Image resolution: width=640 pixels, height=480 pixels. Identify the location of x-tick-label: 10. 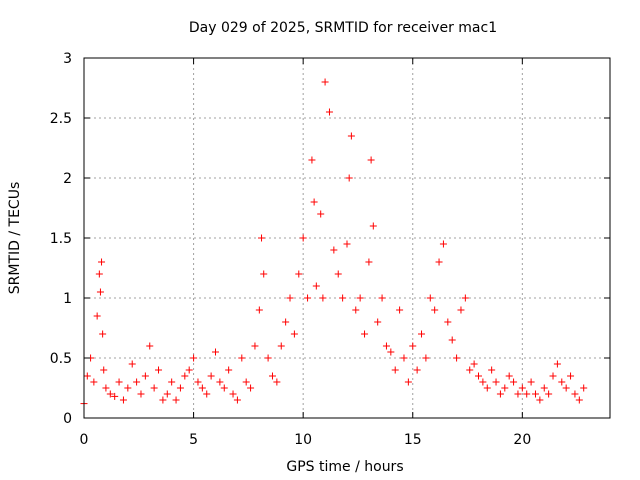
(303, 440).